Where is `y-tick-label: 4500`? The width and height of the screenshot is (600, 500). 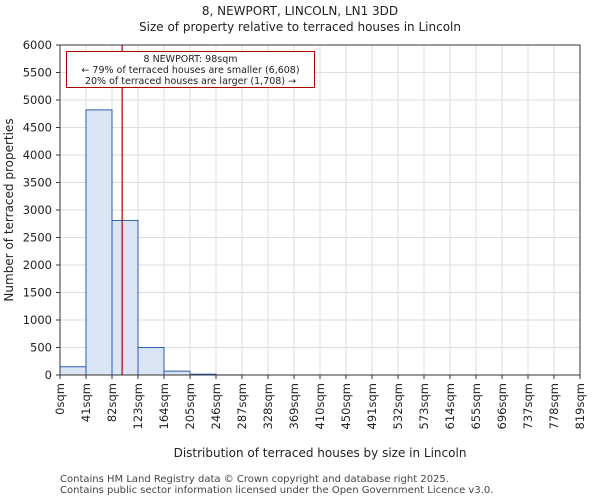
y-tick-label: 4500 is located at coordinates (37, 128).